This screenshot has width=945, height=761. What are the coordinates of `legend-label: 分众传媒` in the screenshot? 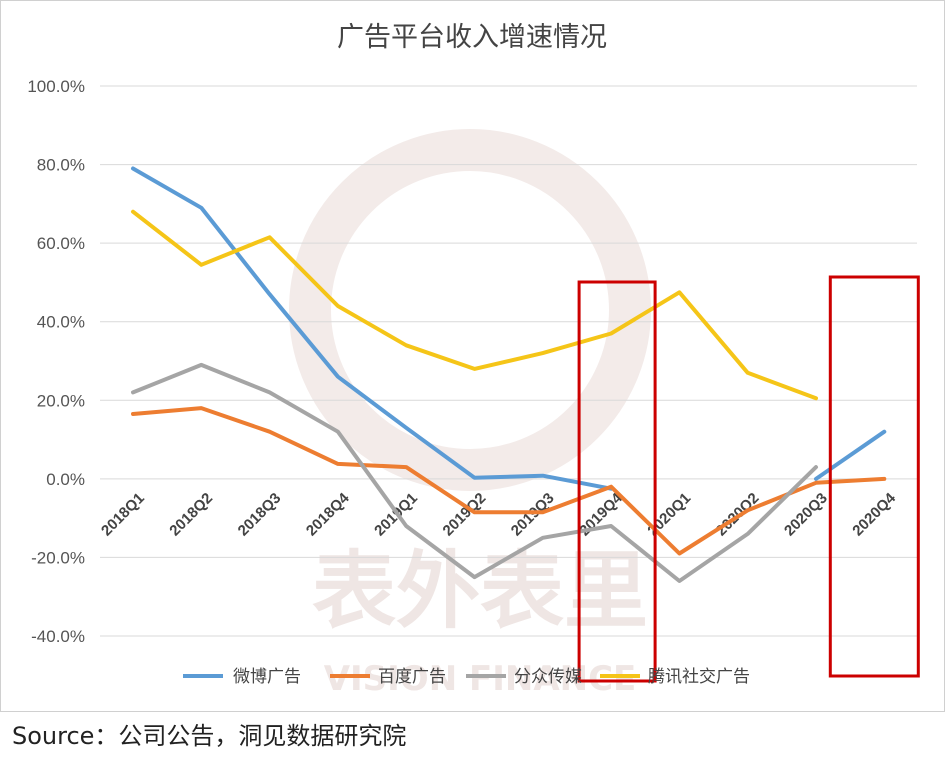 It's located at (548, 677).